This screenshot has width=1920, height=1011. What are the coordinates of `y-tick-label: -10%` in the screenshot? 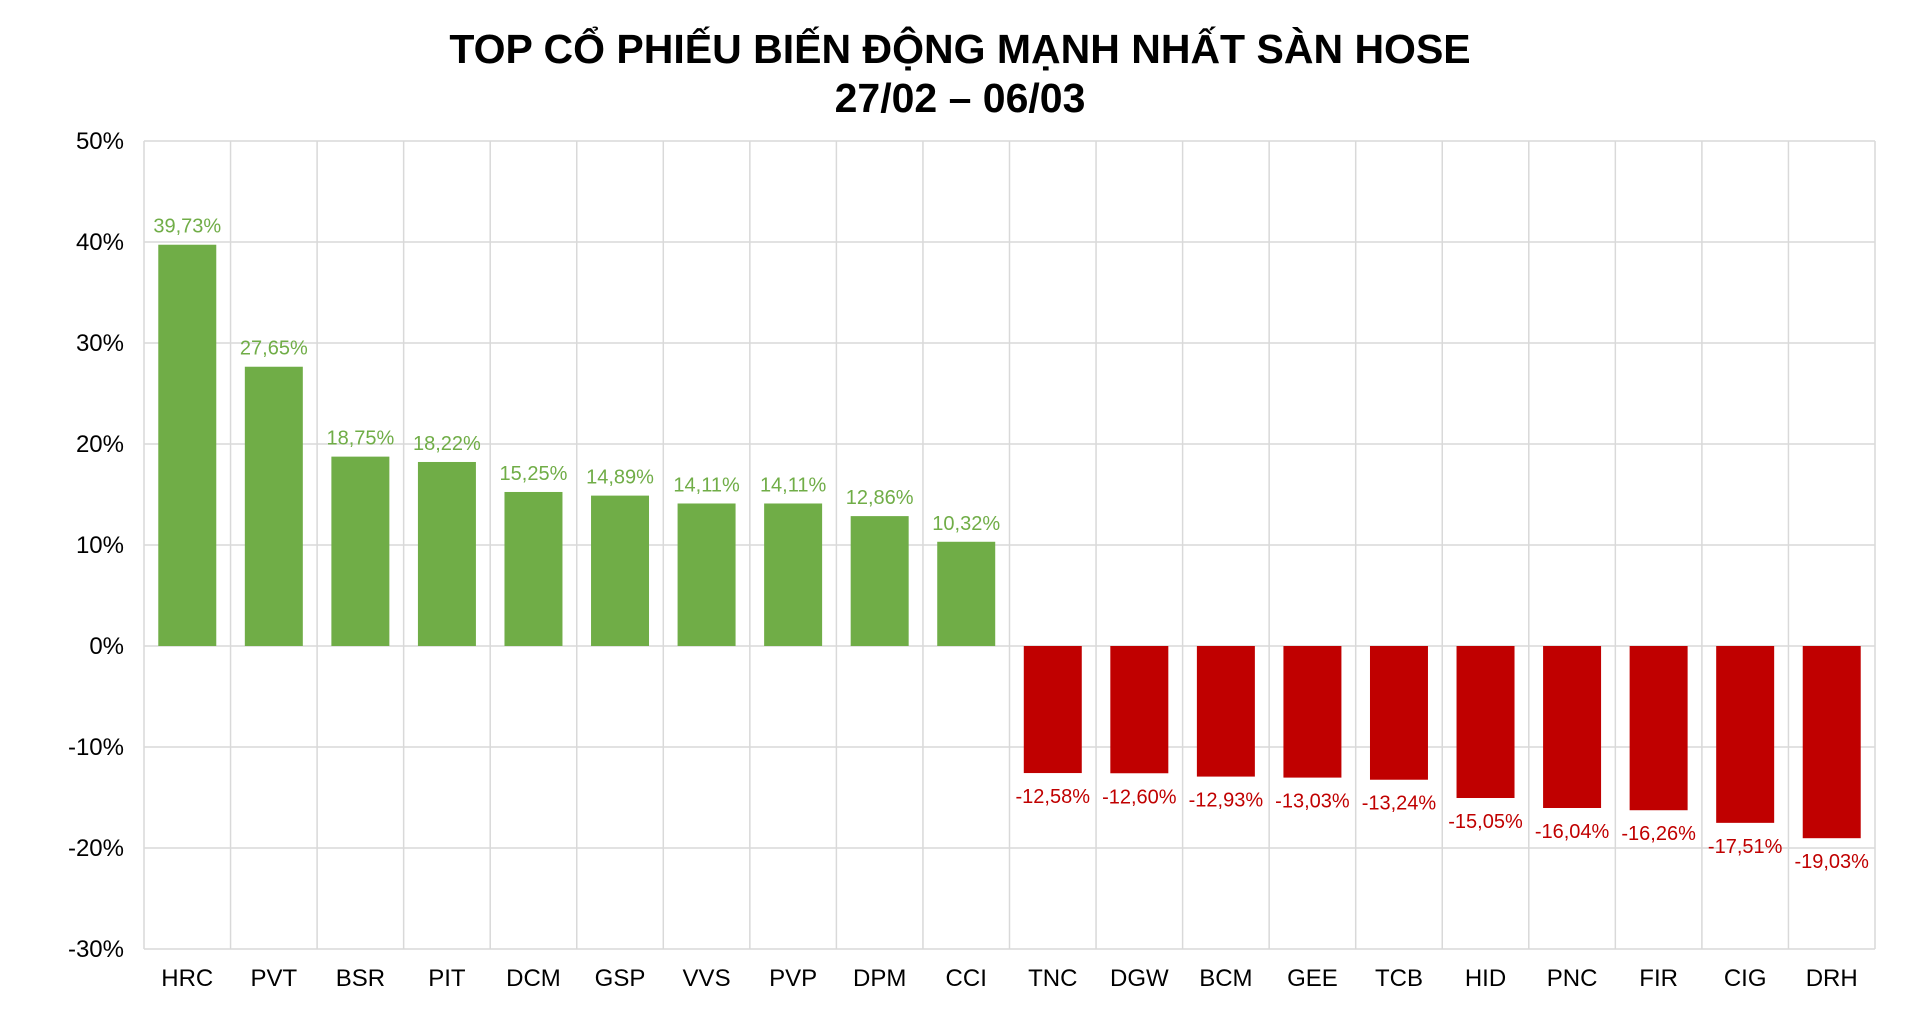 It's located at (96, 747).